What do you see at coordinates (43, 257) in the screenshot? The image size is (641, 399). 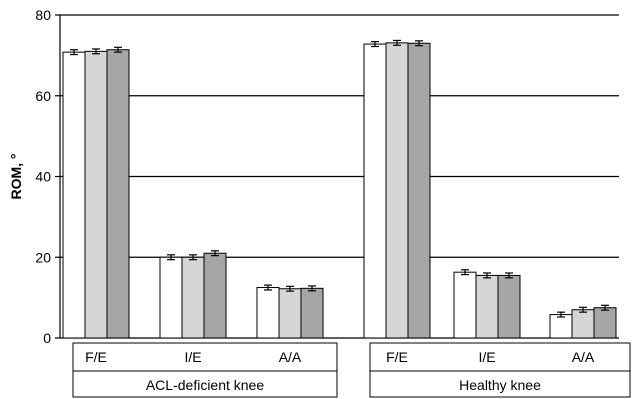 I see `y-tick-label-20: 20` at bounding box center [43, 257].